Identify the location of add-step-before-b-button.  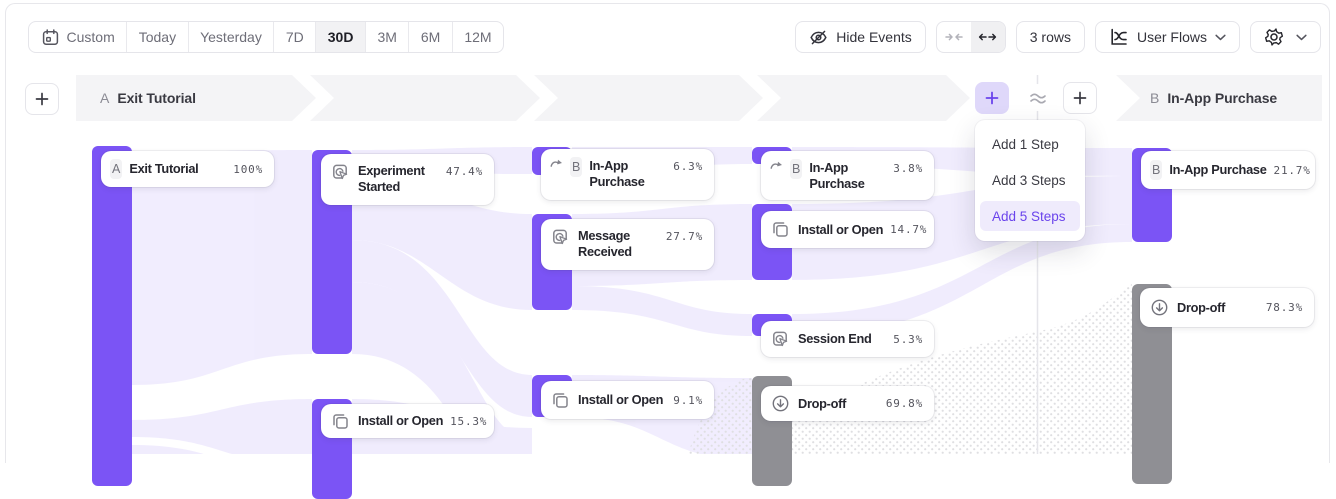
(992, 98).